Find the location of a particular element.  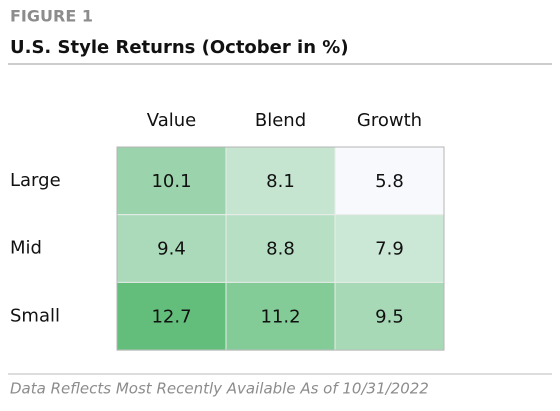

column-header: Growth is located at coordinates (389, 120).